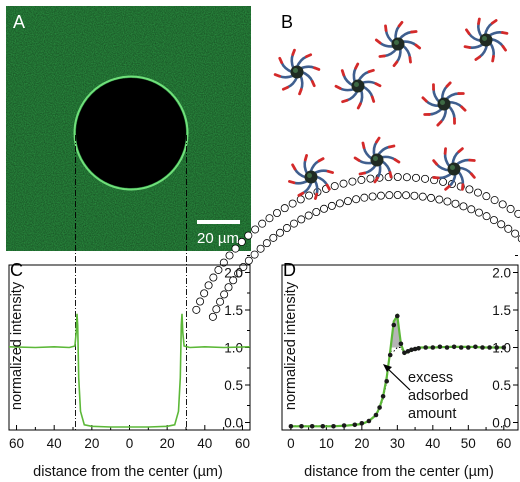 Image resolution: width=520 pixels, height=482 pixels. I want to click on panel-label-d: D, so click(289, 270).